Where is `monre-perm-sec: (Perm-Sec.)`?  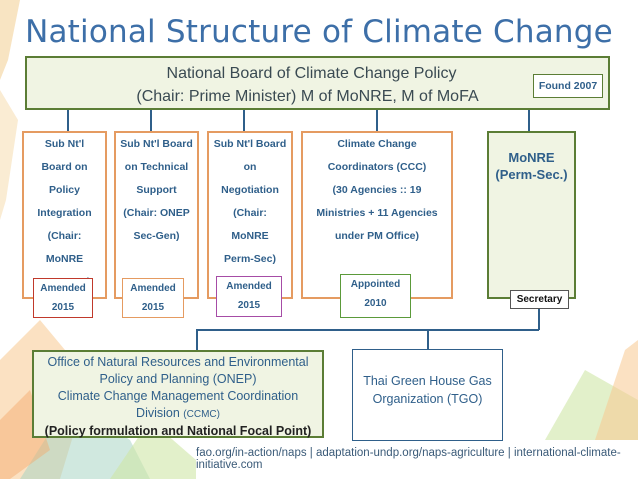
monre-perm-sec: (Perm-Sec.) is located at coordinates (531, 174).